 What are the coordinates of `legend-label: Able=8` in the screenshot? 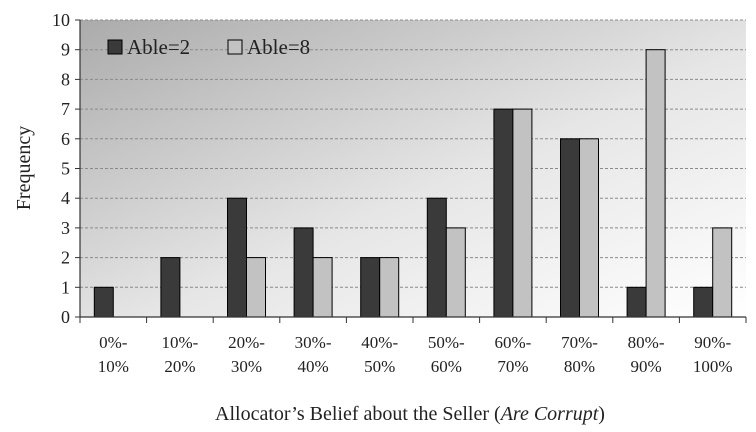 It's located at (278, 47).